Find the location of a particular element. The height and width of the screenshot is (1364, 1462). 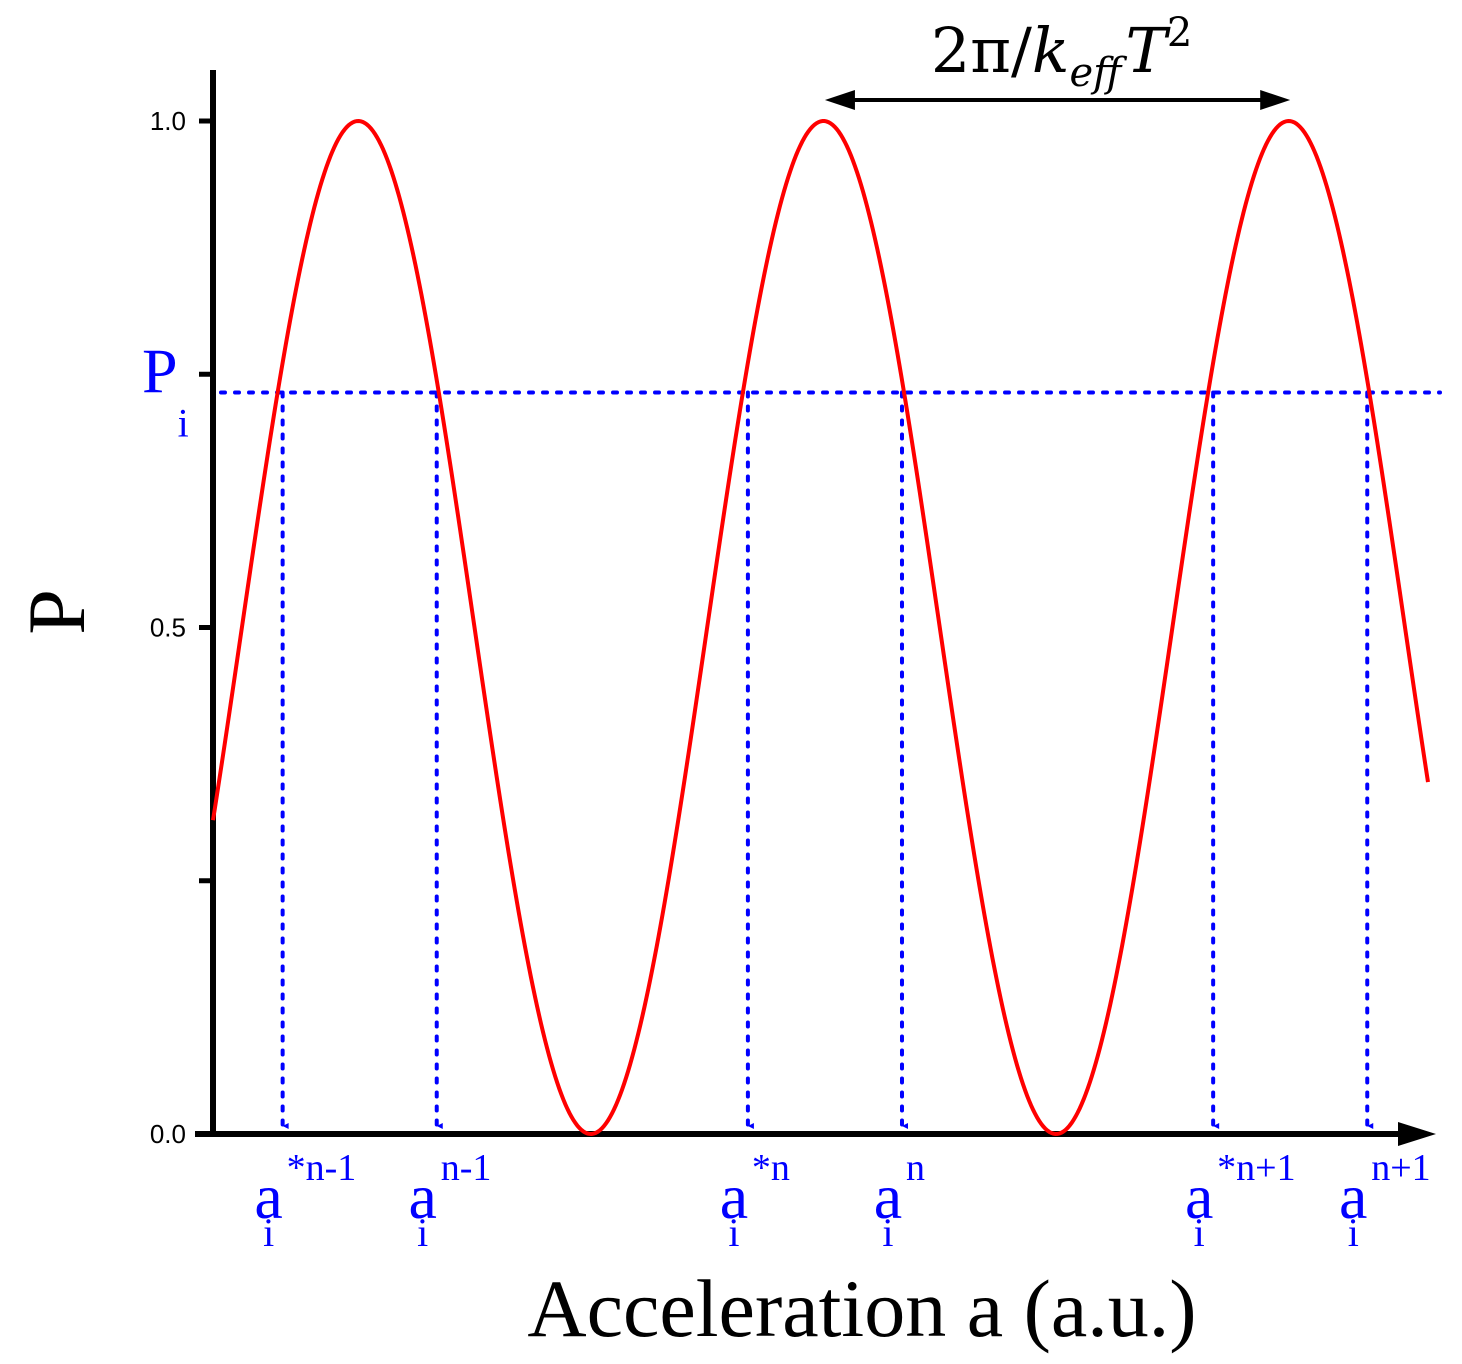

period-label-k-sub: eff is located at coordinates (1098, 73).